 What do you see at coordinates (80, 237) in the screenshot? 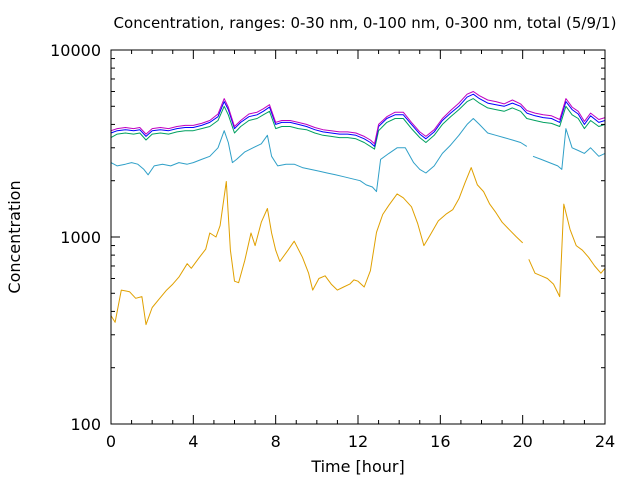
I see `y-tick-label: 1000` at bounding box center [80, 237].